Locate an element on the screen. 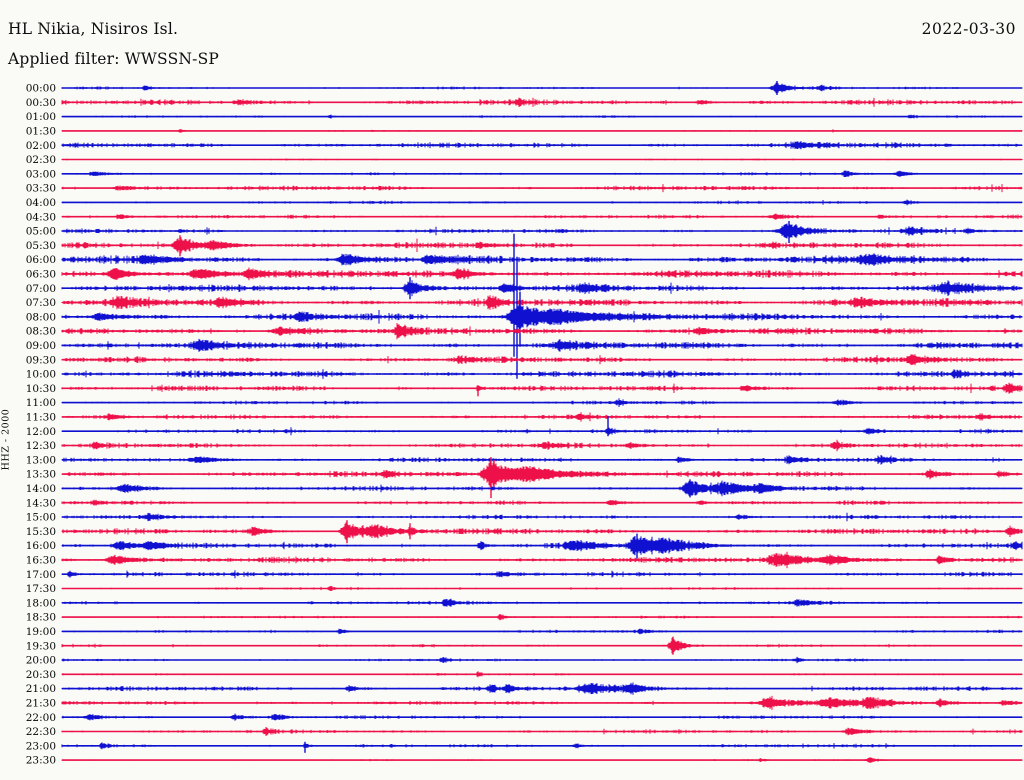  time-label-05:00: 05:00 is located at coordinates (41, 232).